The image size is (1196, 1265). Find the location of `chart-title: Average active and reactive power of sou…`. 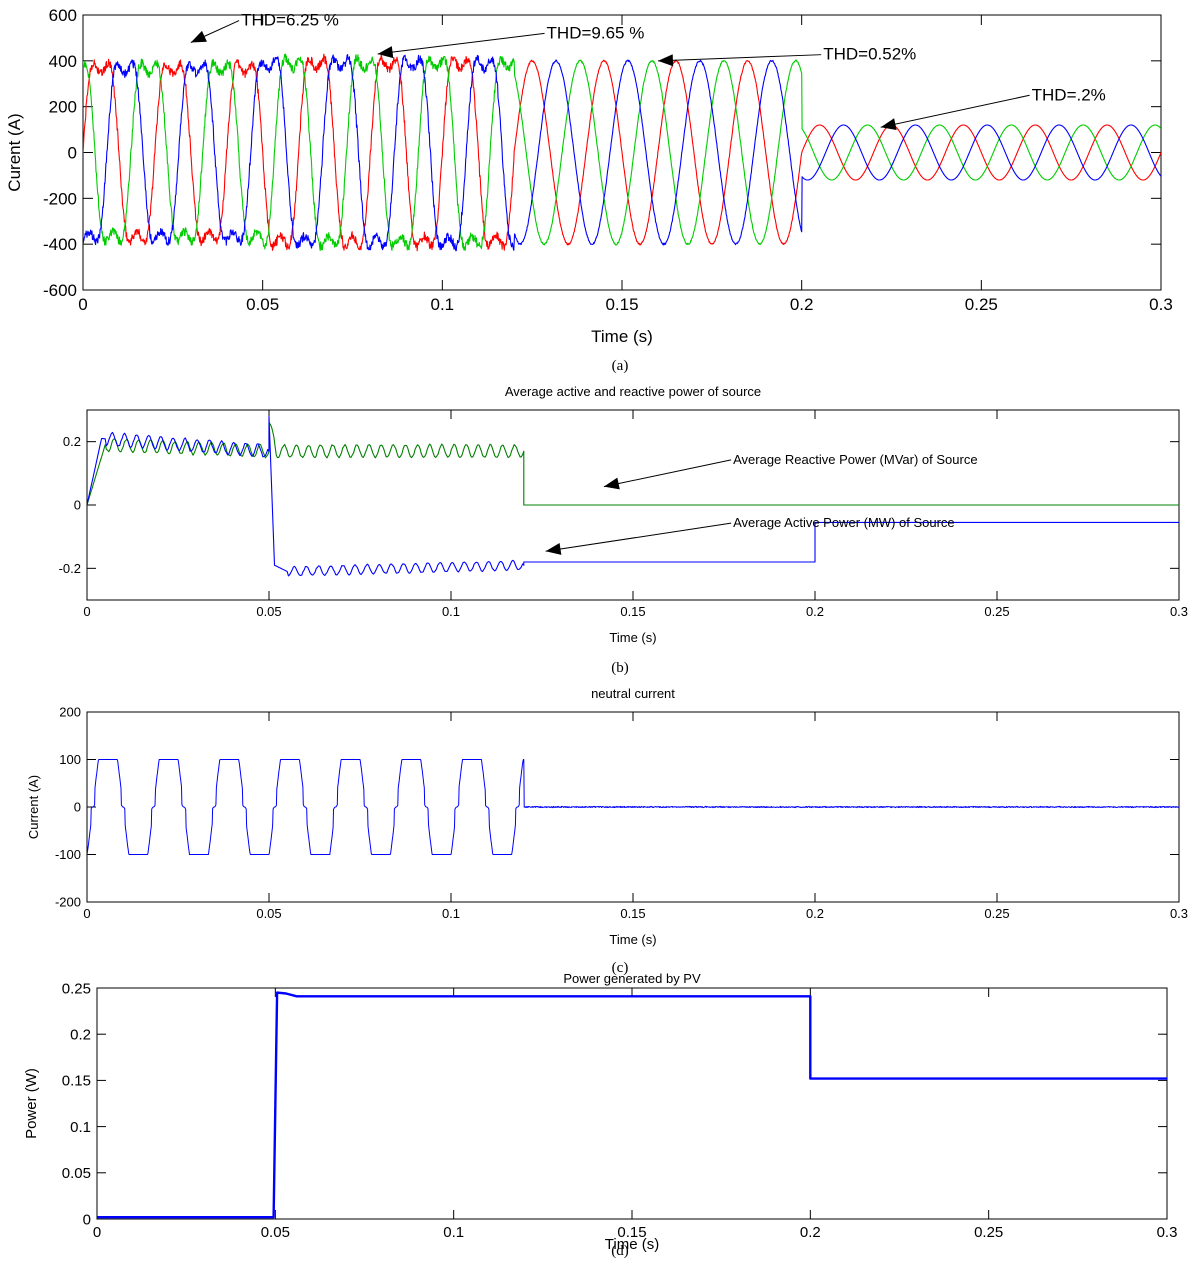

chart-title: Average active and reactive power of sou… is located at coordinates (633, 391).